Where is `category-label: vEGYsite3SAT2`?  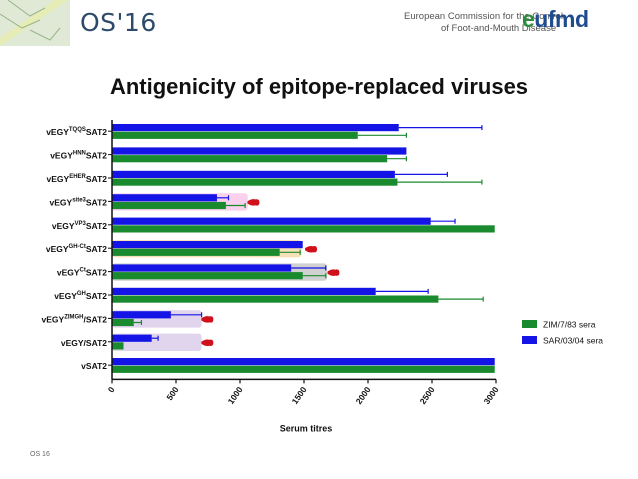
category-label: vEGYsite3SAT2 is located at coordinates (79, 202).